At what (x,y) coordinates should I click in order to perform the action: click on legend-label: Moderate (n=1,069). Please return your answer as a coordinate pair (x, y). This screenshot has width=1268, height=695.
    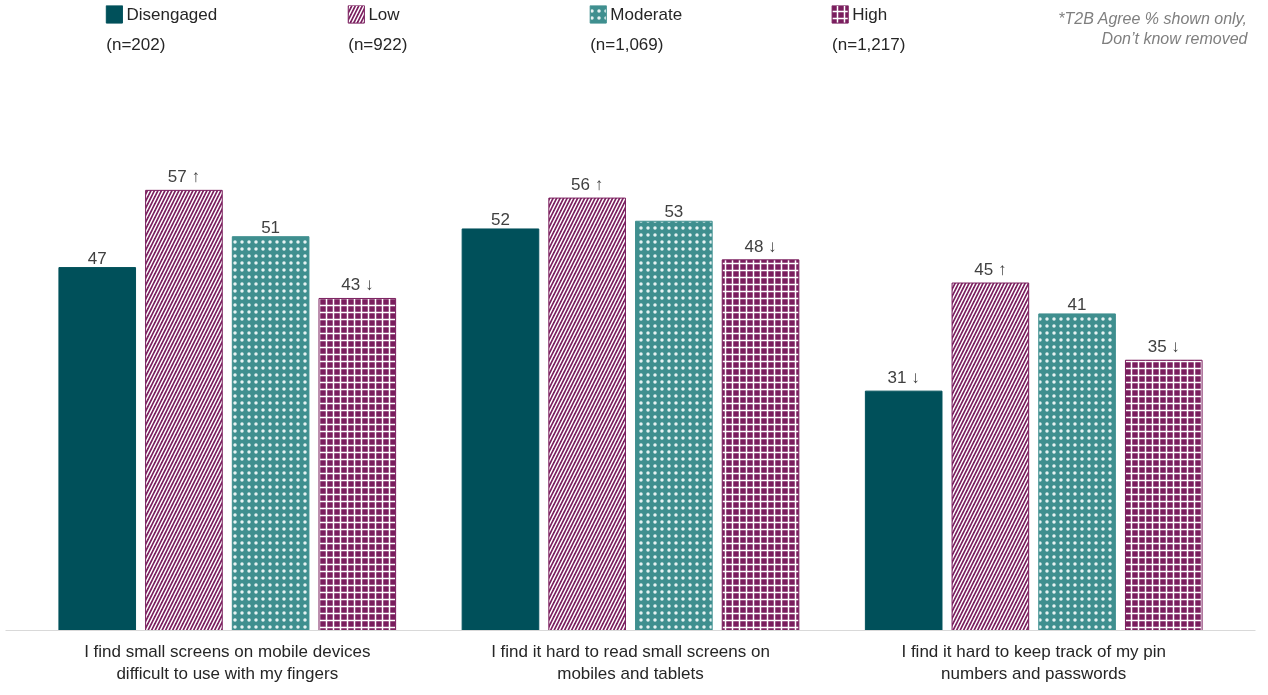
    Looking at the image, I should click on (636, 29).